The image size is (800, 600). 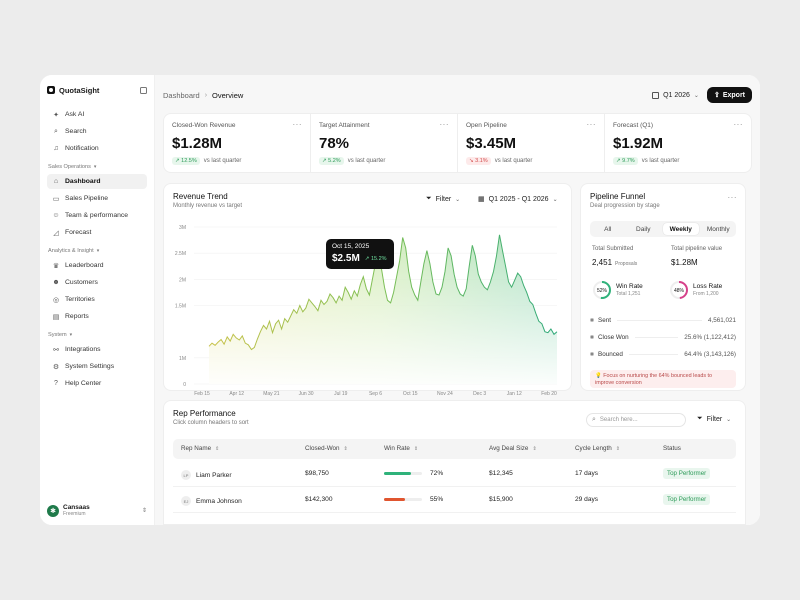 I want to click on topbar: Dashboard › Overview Q1 2026 ⌄ ⇪ Export, so click(x=457, y=95).